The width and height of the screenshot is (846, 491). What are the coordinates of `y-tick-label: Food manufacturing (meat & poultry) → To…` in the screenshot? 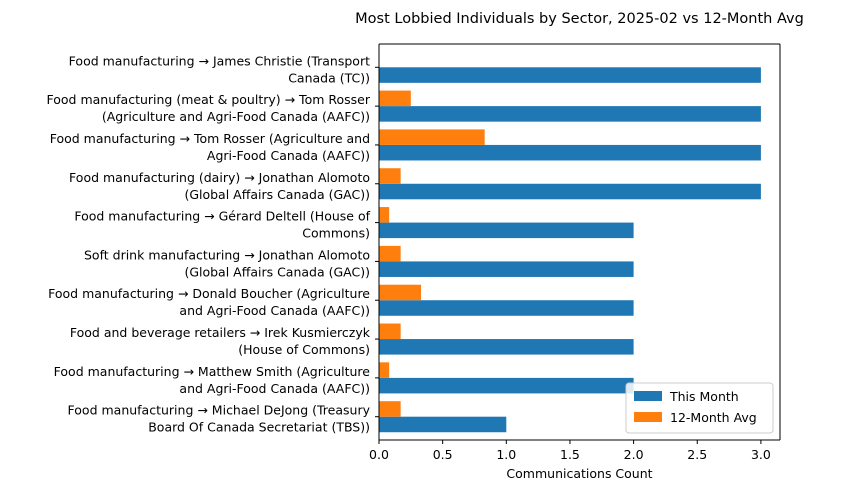 It's located at (209, 108).